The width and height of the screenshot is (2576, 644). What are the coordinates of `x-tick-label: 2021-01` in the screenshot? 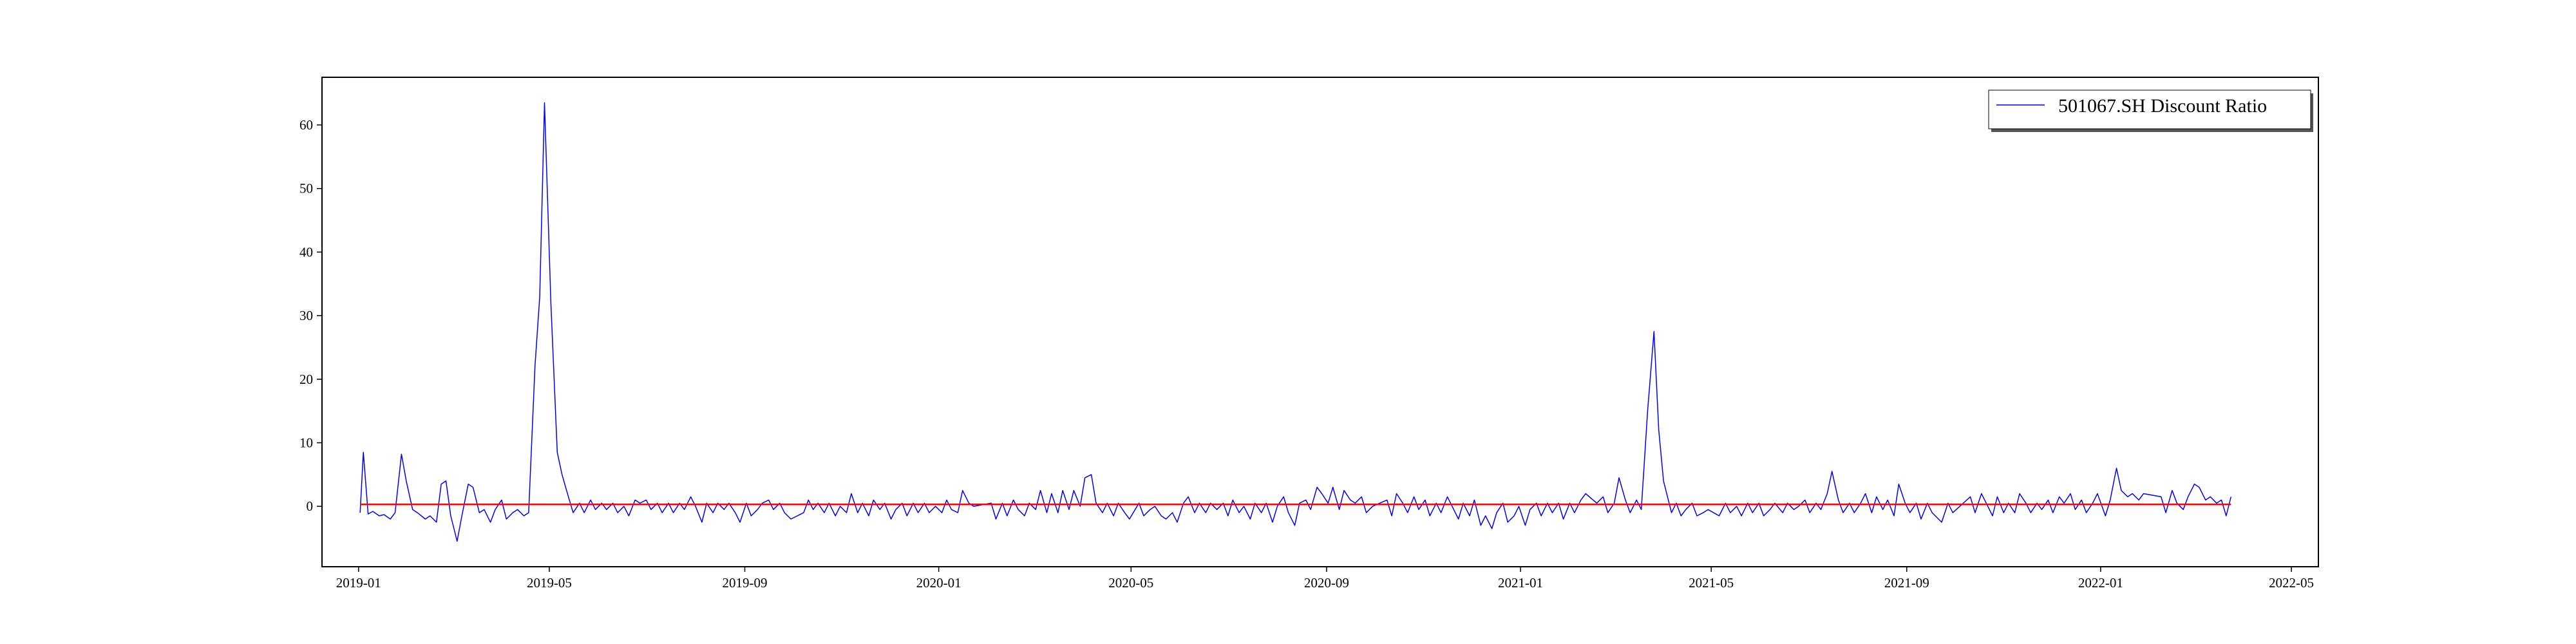 It's located at (1521, 583).